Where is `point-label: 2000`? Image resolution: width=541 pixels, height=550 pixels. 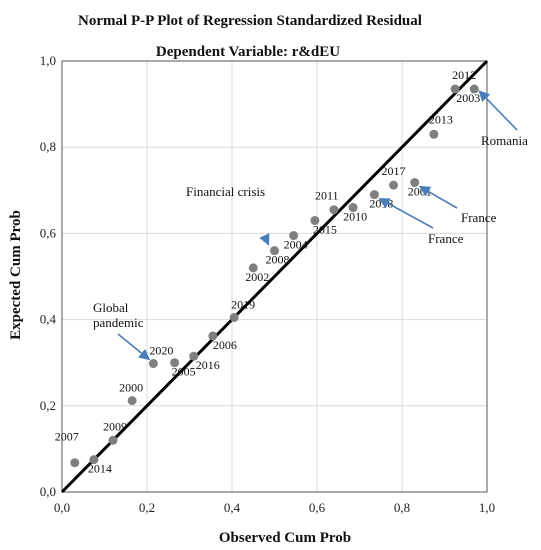 point-label: 2000 is located at coordinates (131, 388).